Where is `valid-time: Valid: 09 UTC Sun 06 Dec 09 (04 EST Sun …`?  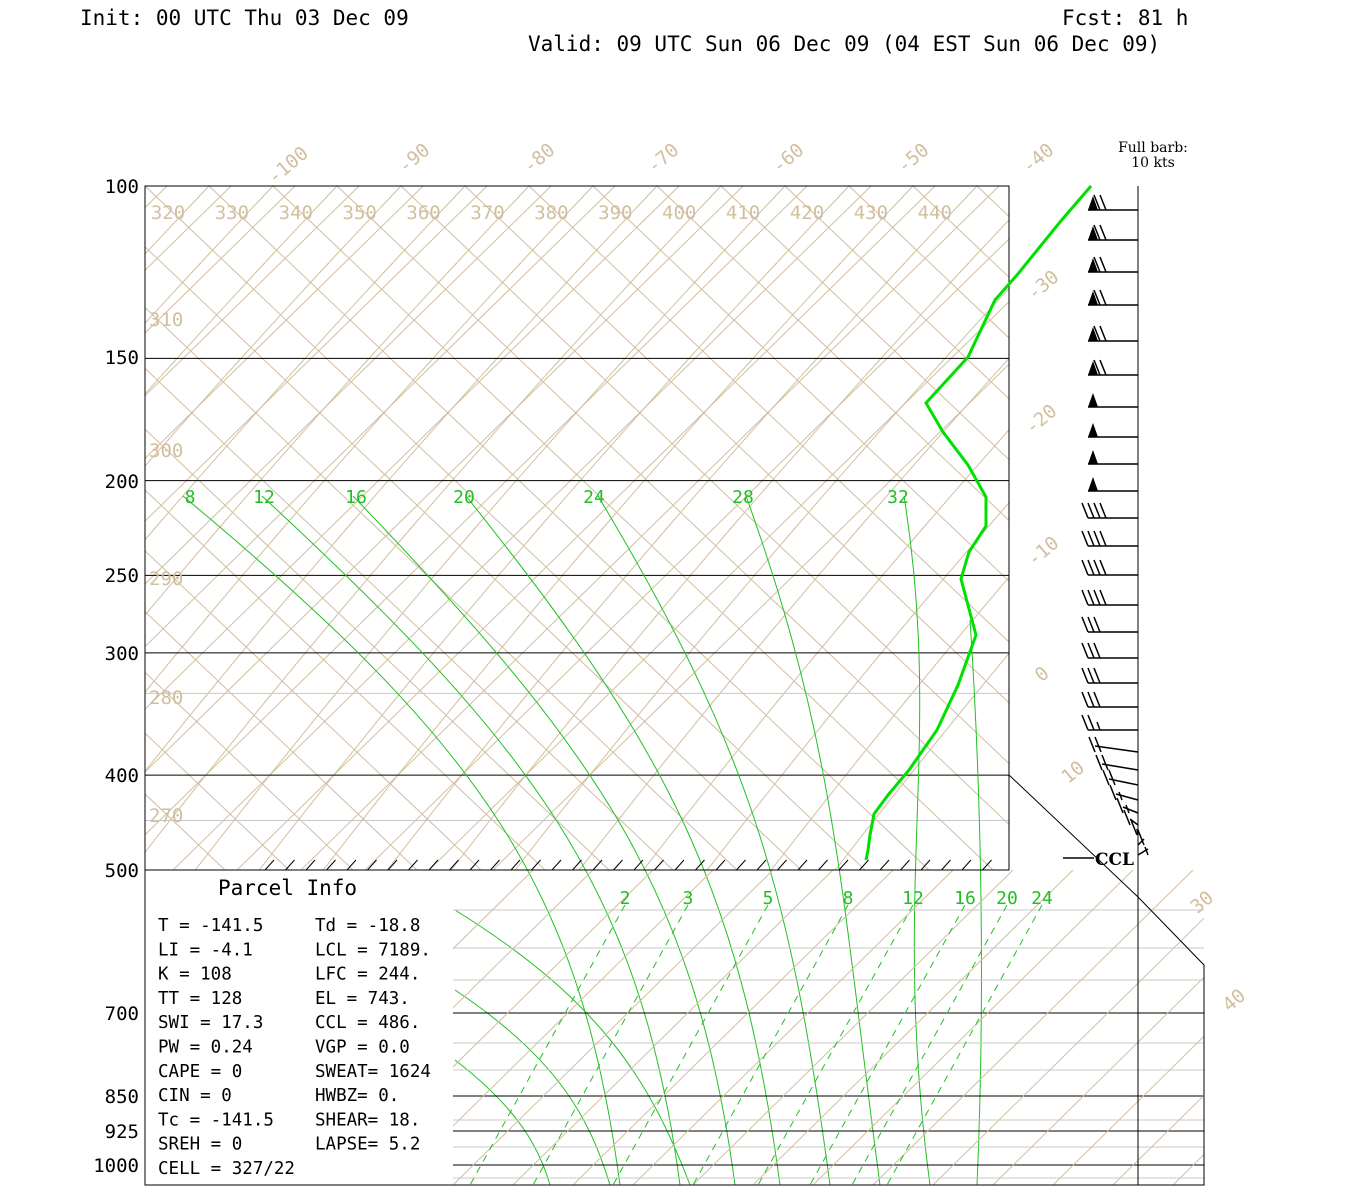
valid-time: Valid: 09 UTC Sun 06 Dec 09 (04 EST Sun … is located at coordinates (844, 44).